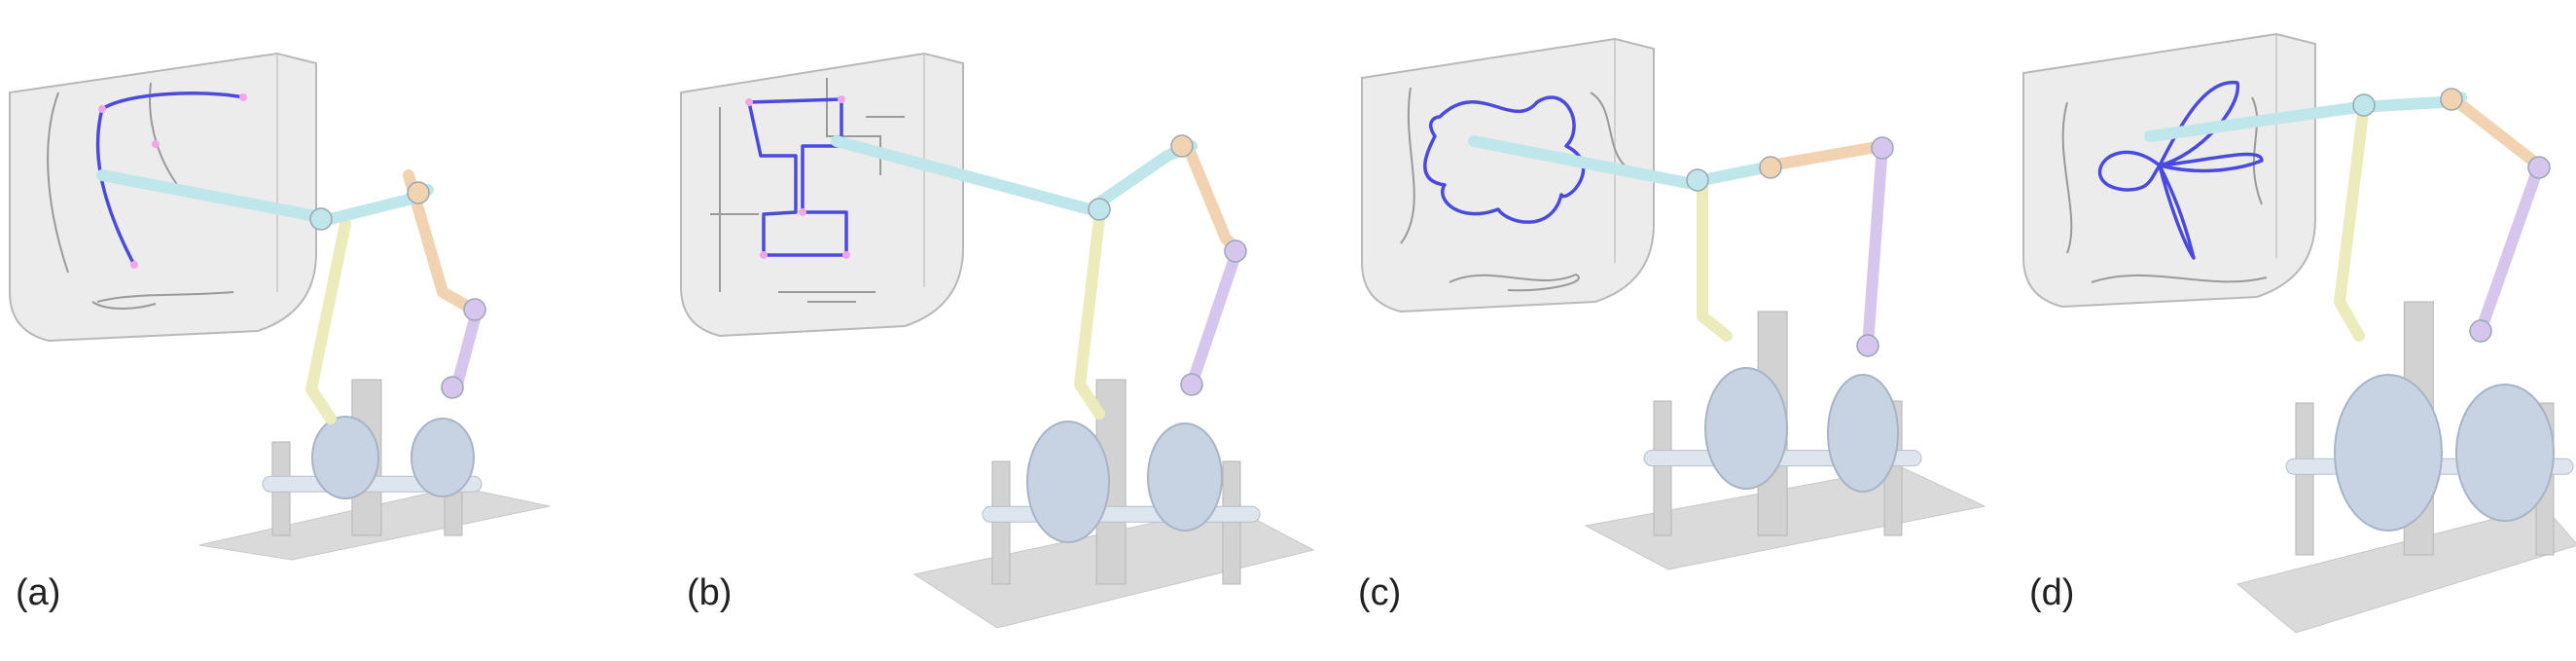  Describe the element at coordinates (1121, 514) in the screenshot. I see `camshaft` at that location.